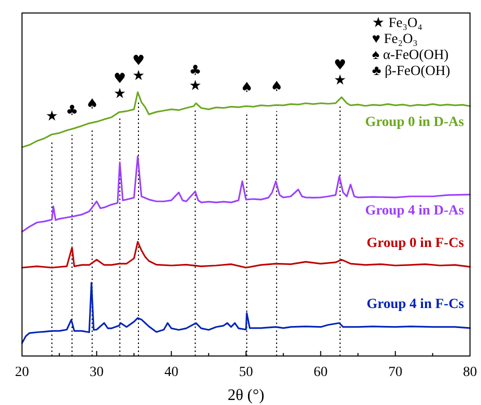 The width and height of the screenshot is (481, 405). I want to click on x-tick-label: 50, so click(246, 372).